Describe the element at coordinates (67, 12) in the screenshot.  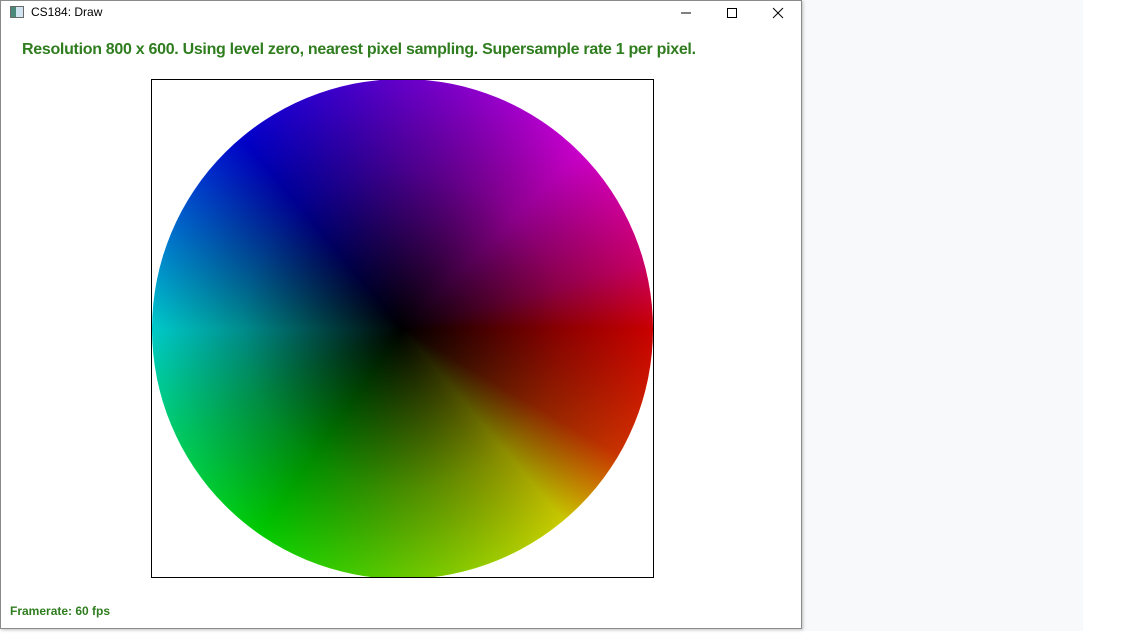
I see `window-title: CS184: Draw` at that location.